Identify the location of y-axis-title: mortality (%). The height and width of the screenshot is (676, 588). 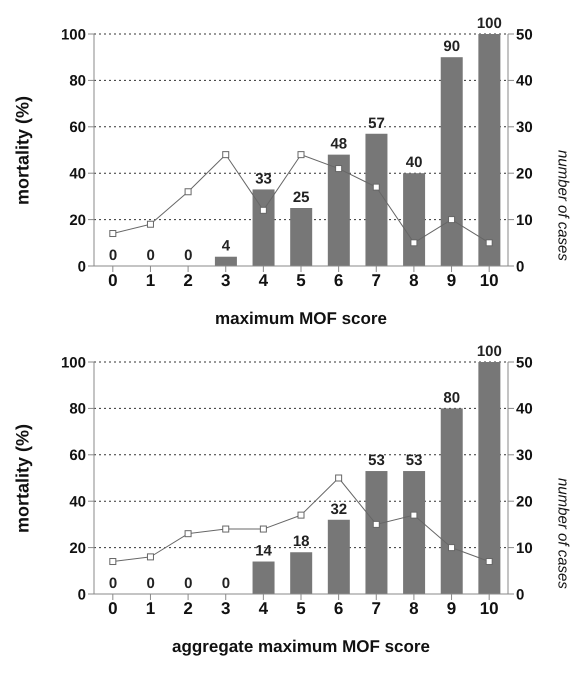
(22, 150).